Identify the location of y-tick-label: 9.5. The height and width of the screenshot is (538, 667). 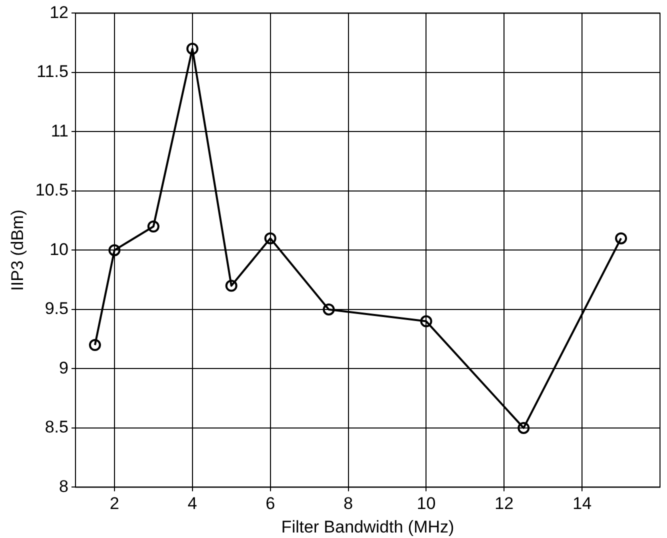
(56, 308).